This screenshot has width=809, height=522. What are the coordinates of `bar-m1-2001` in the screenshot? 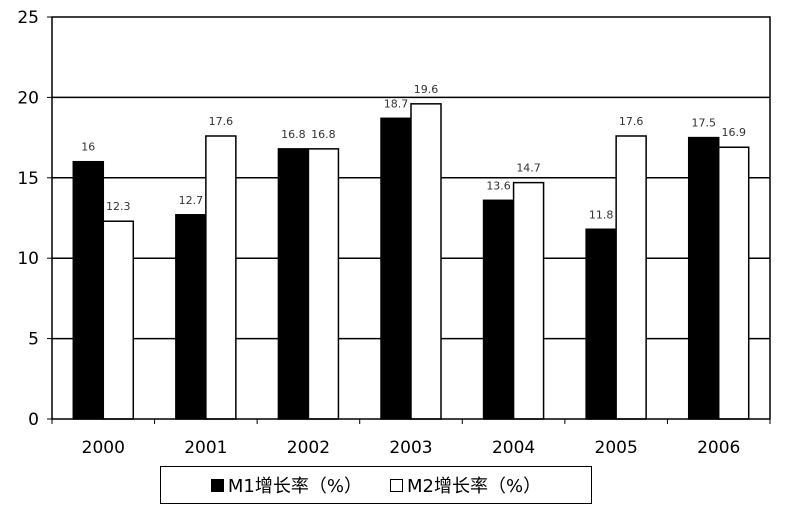 It's located at (191, 317).